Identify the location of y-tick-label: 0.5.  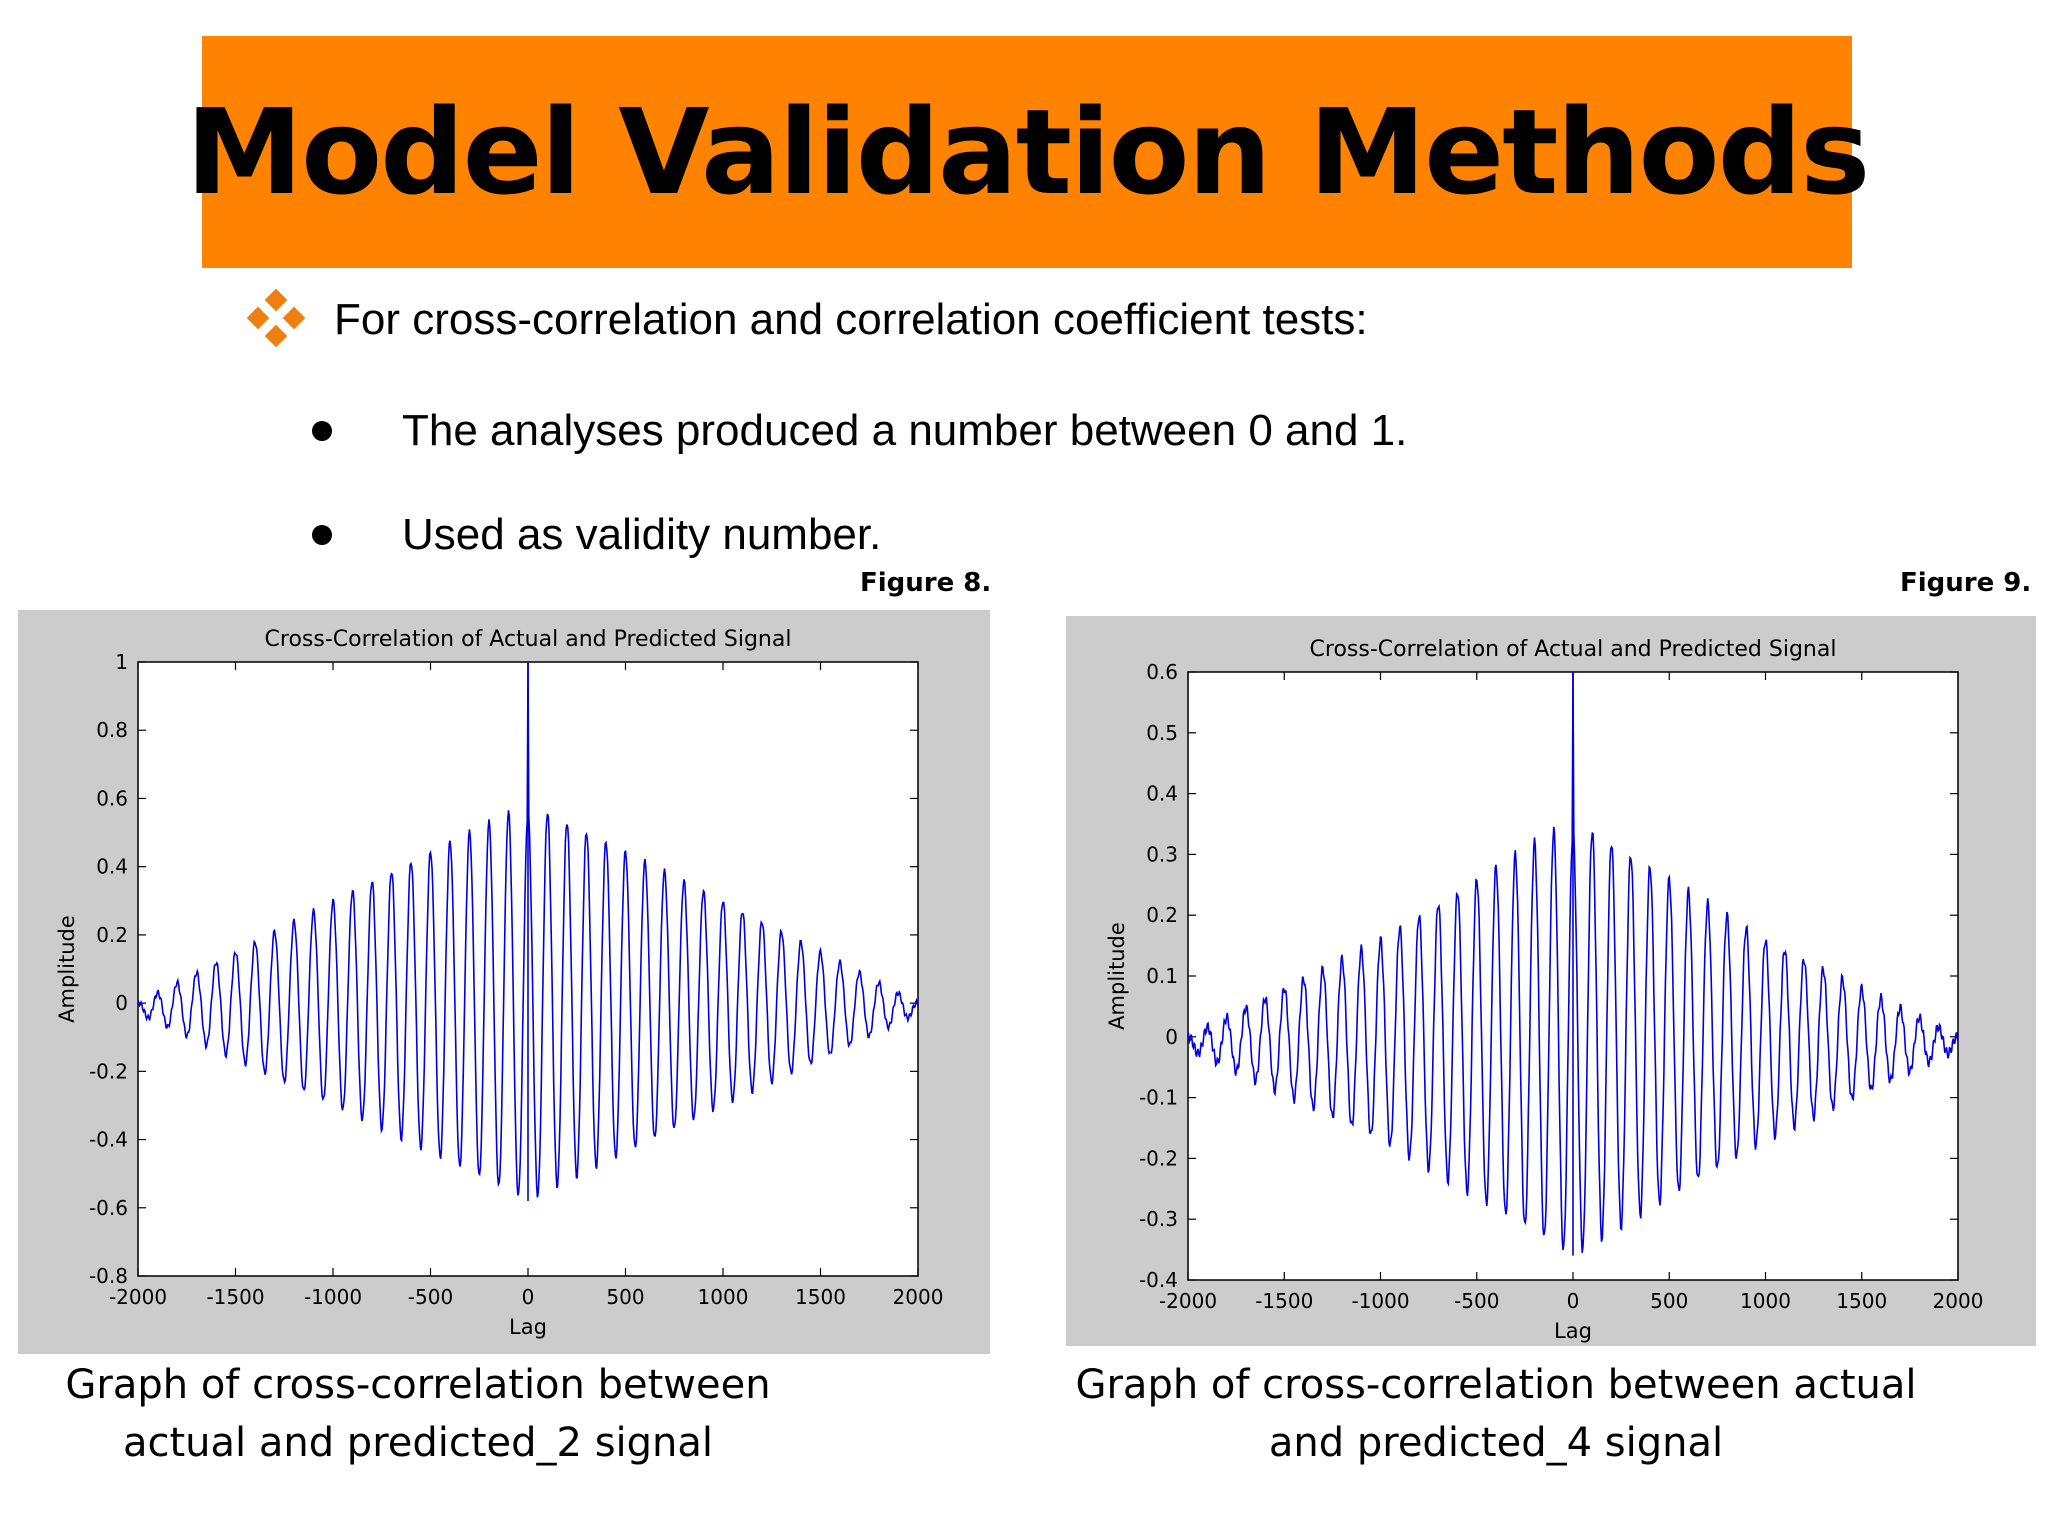
(1162, 733).